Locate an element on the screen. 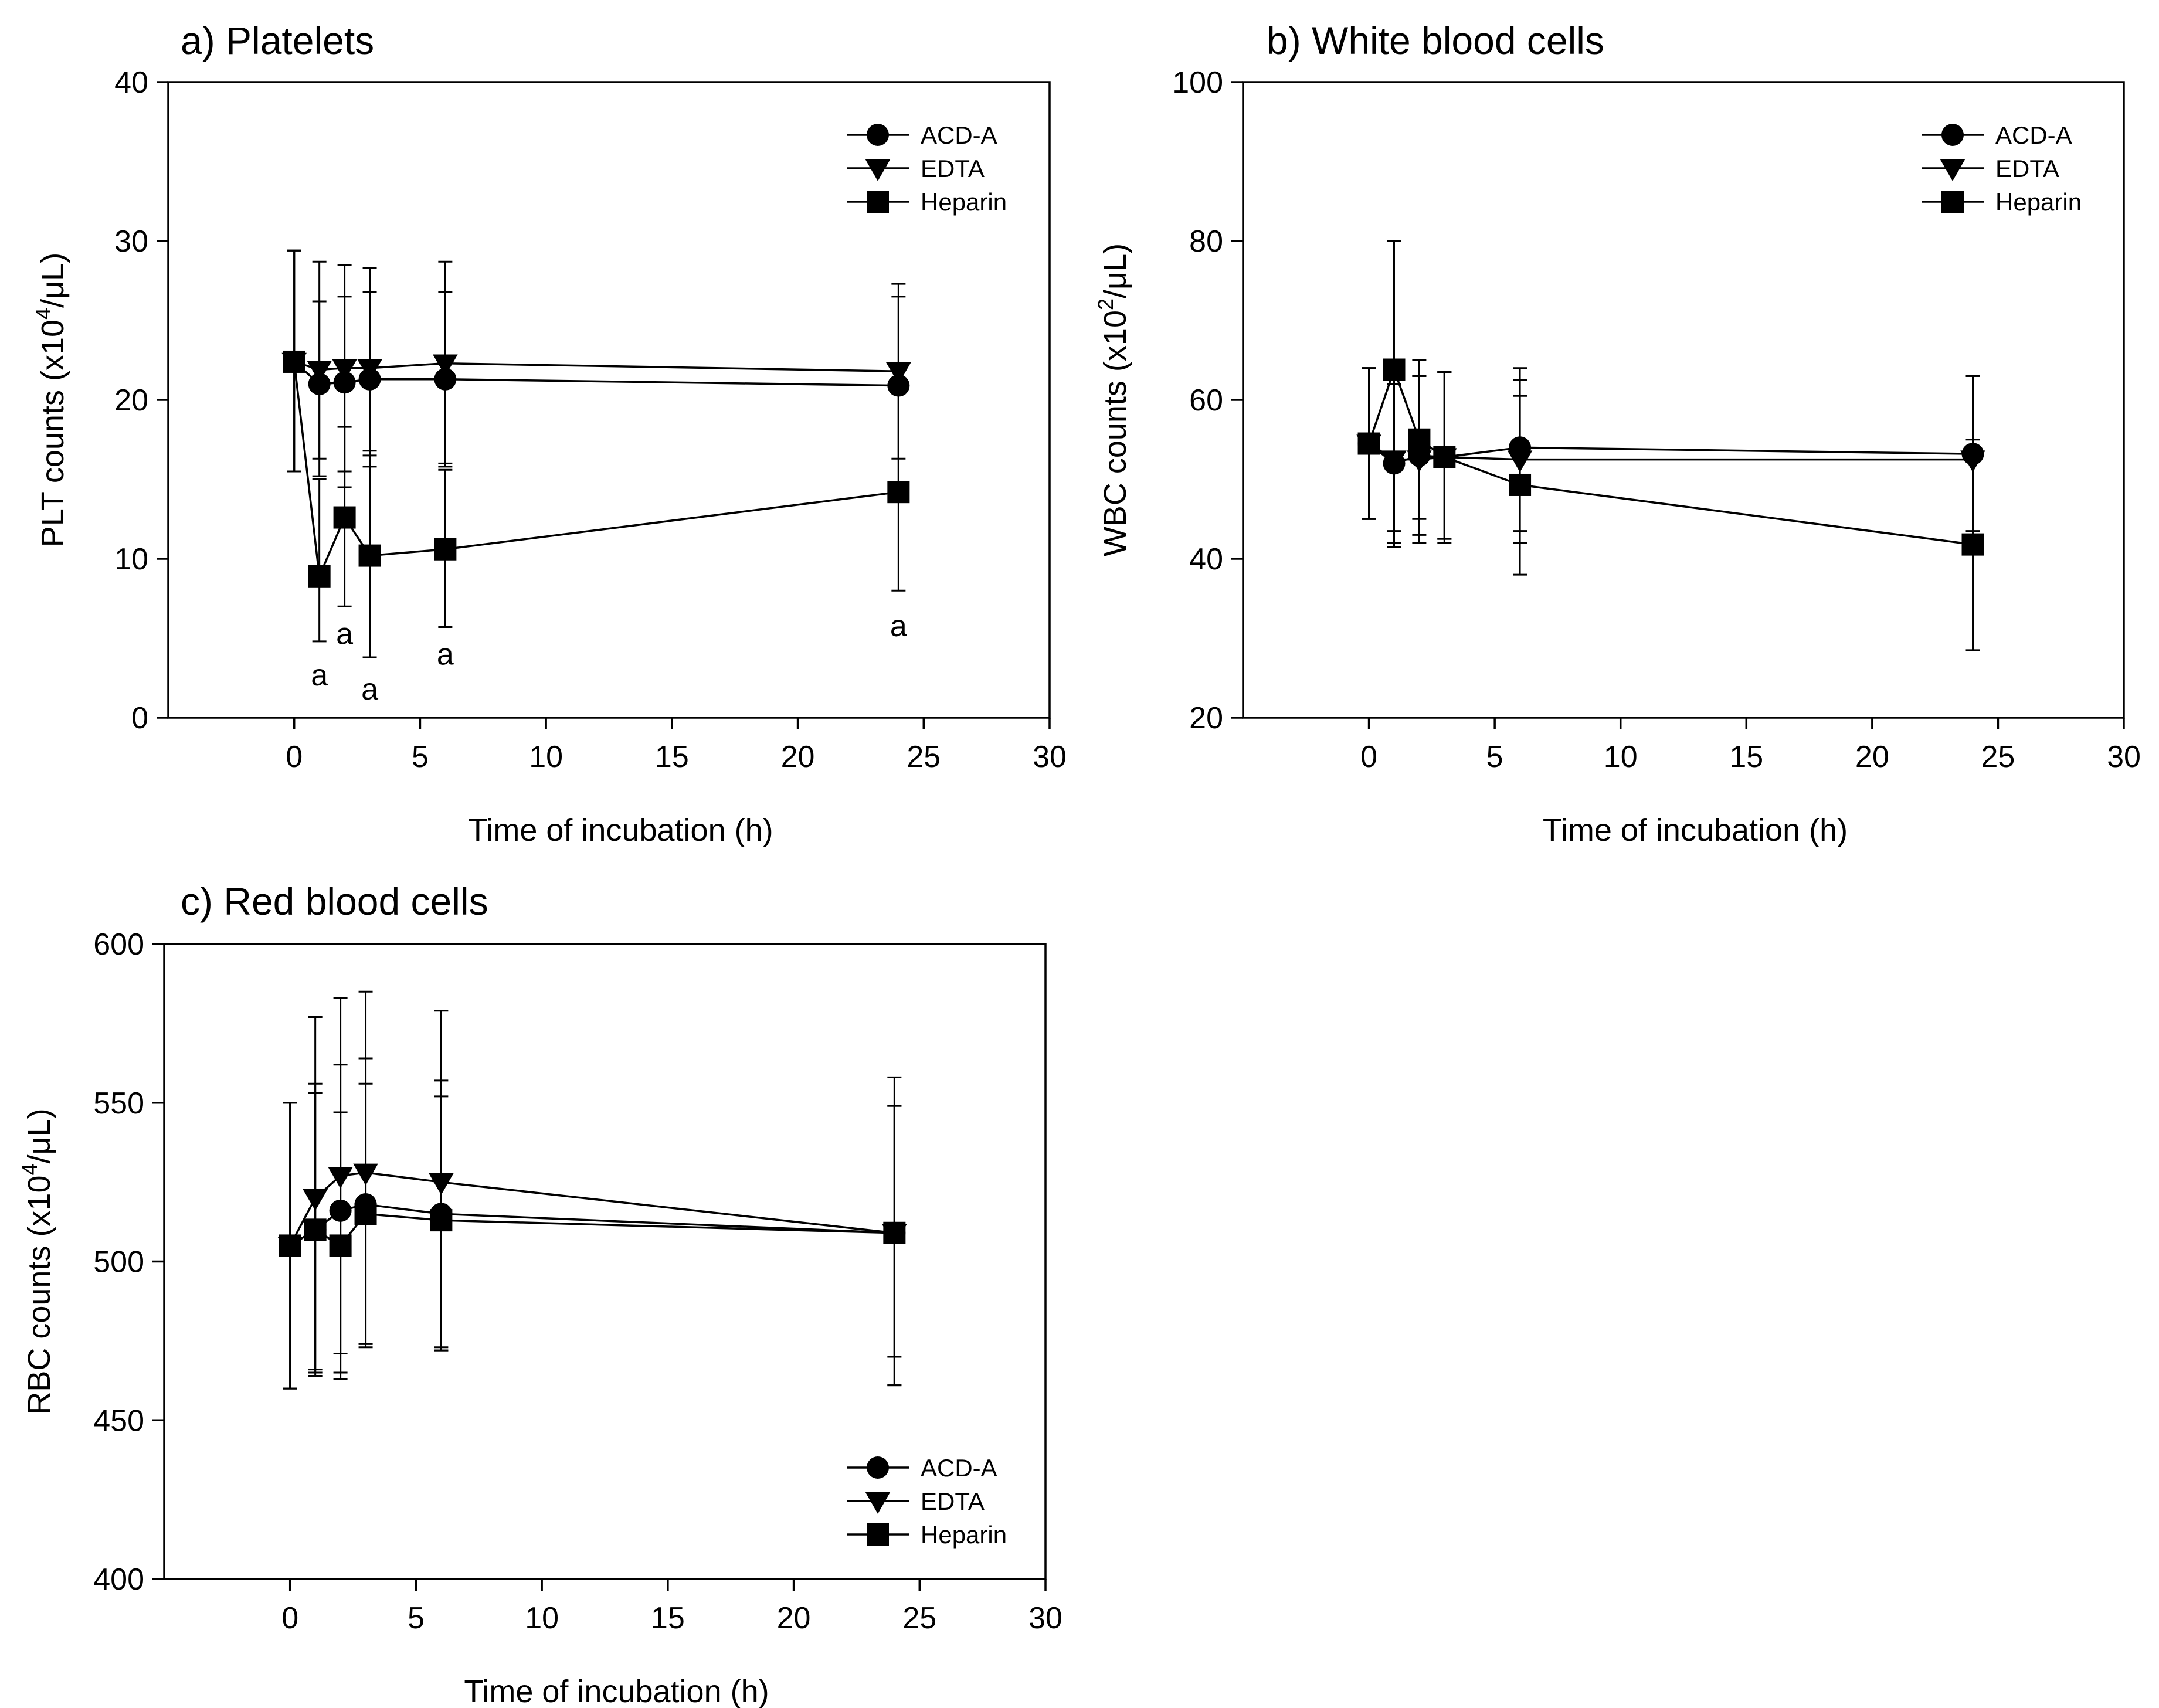 This screenshot has height=1708, width=2159. legend-label: ACD-A is located at coordinates (959, 135).